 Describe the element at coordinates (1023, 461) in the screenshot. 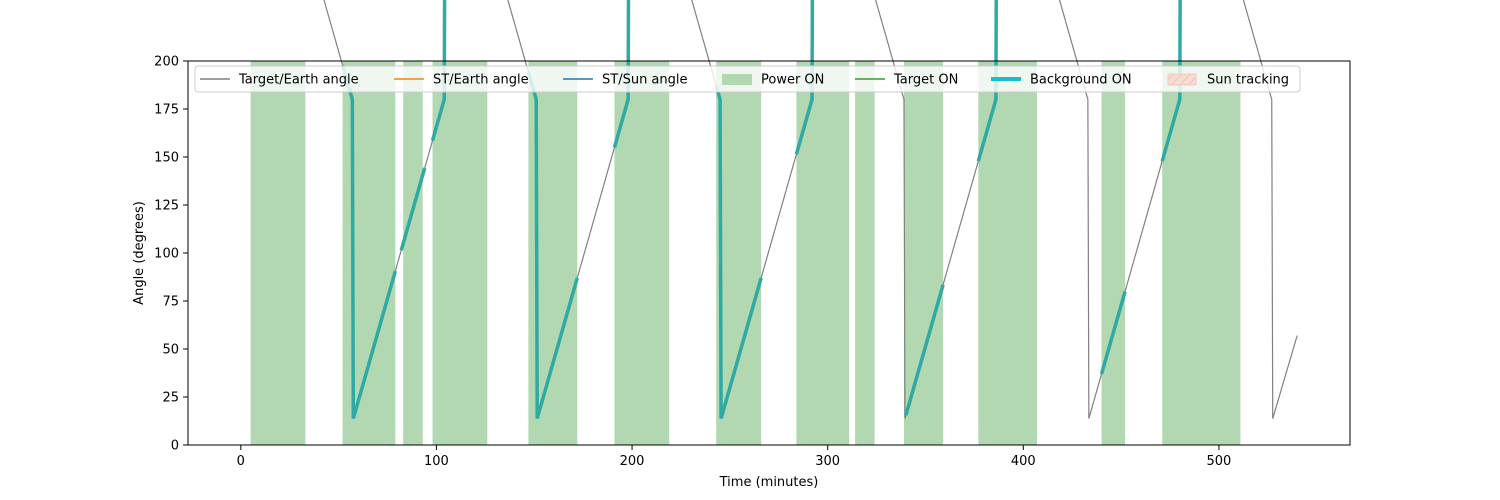

I see `x-tick-label: 400` at that location.